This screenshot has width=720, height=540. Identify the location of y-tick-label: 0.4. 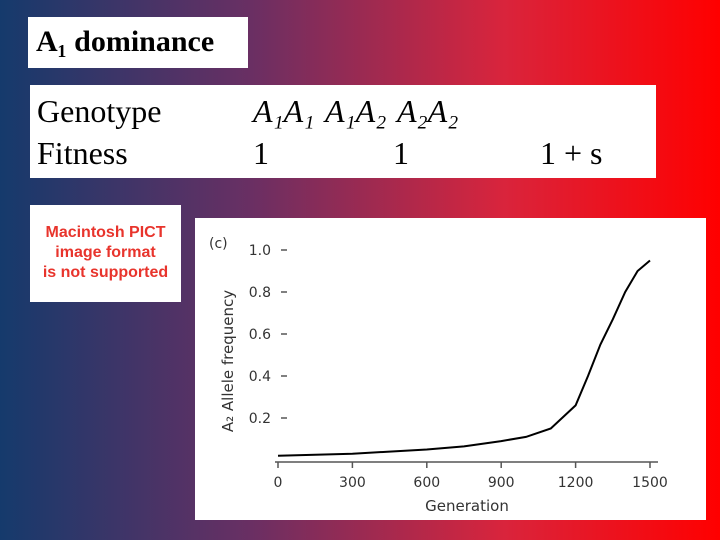
(260, 377).